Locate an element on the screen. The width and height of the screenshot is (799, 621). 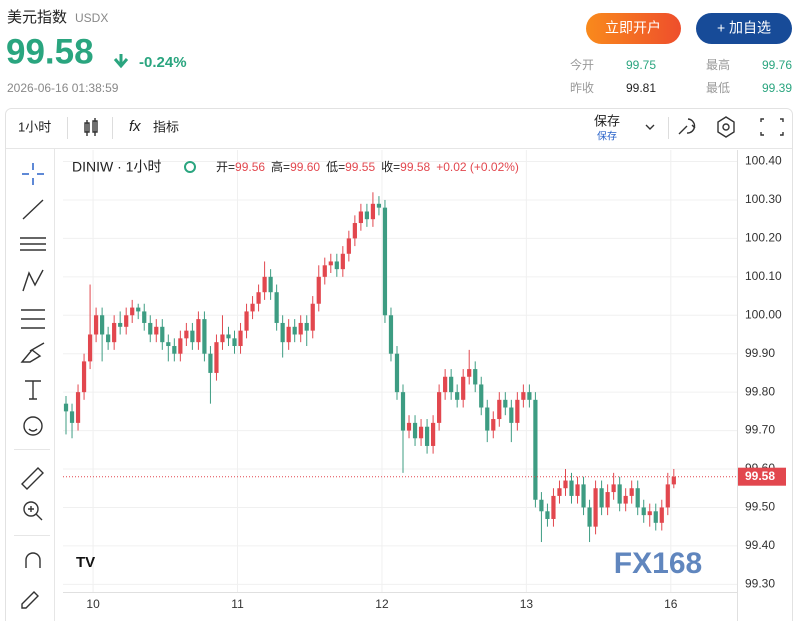
legend-label: 低= is located at coordinates (335, 167).